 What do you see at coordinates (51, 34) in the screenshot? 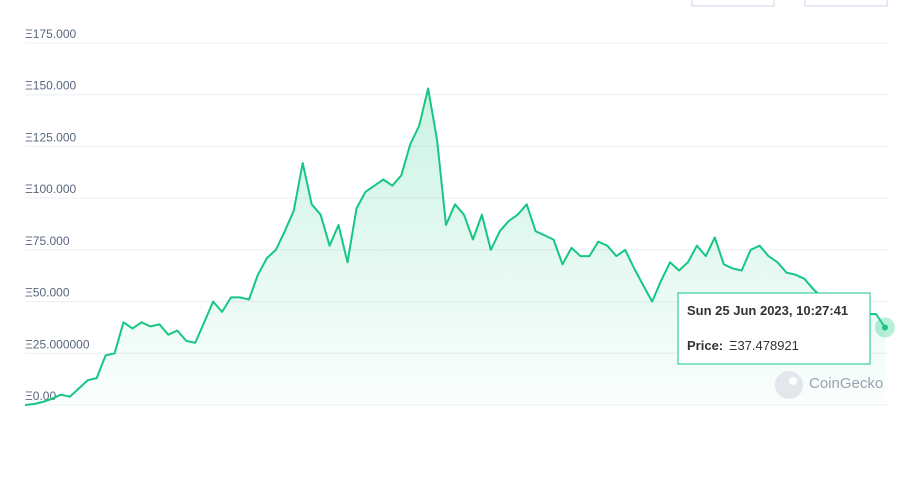
I see `y-tick-label: Ξ175.000` at bounding box center [51, 34].